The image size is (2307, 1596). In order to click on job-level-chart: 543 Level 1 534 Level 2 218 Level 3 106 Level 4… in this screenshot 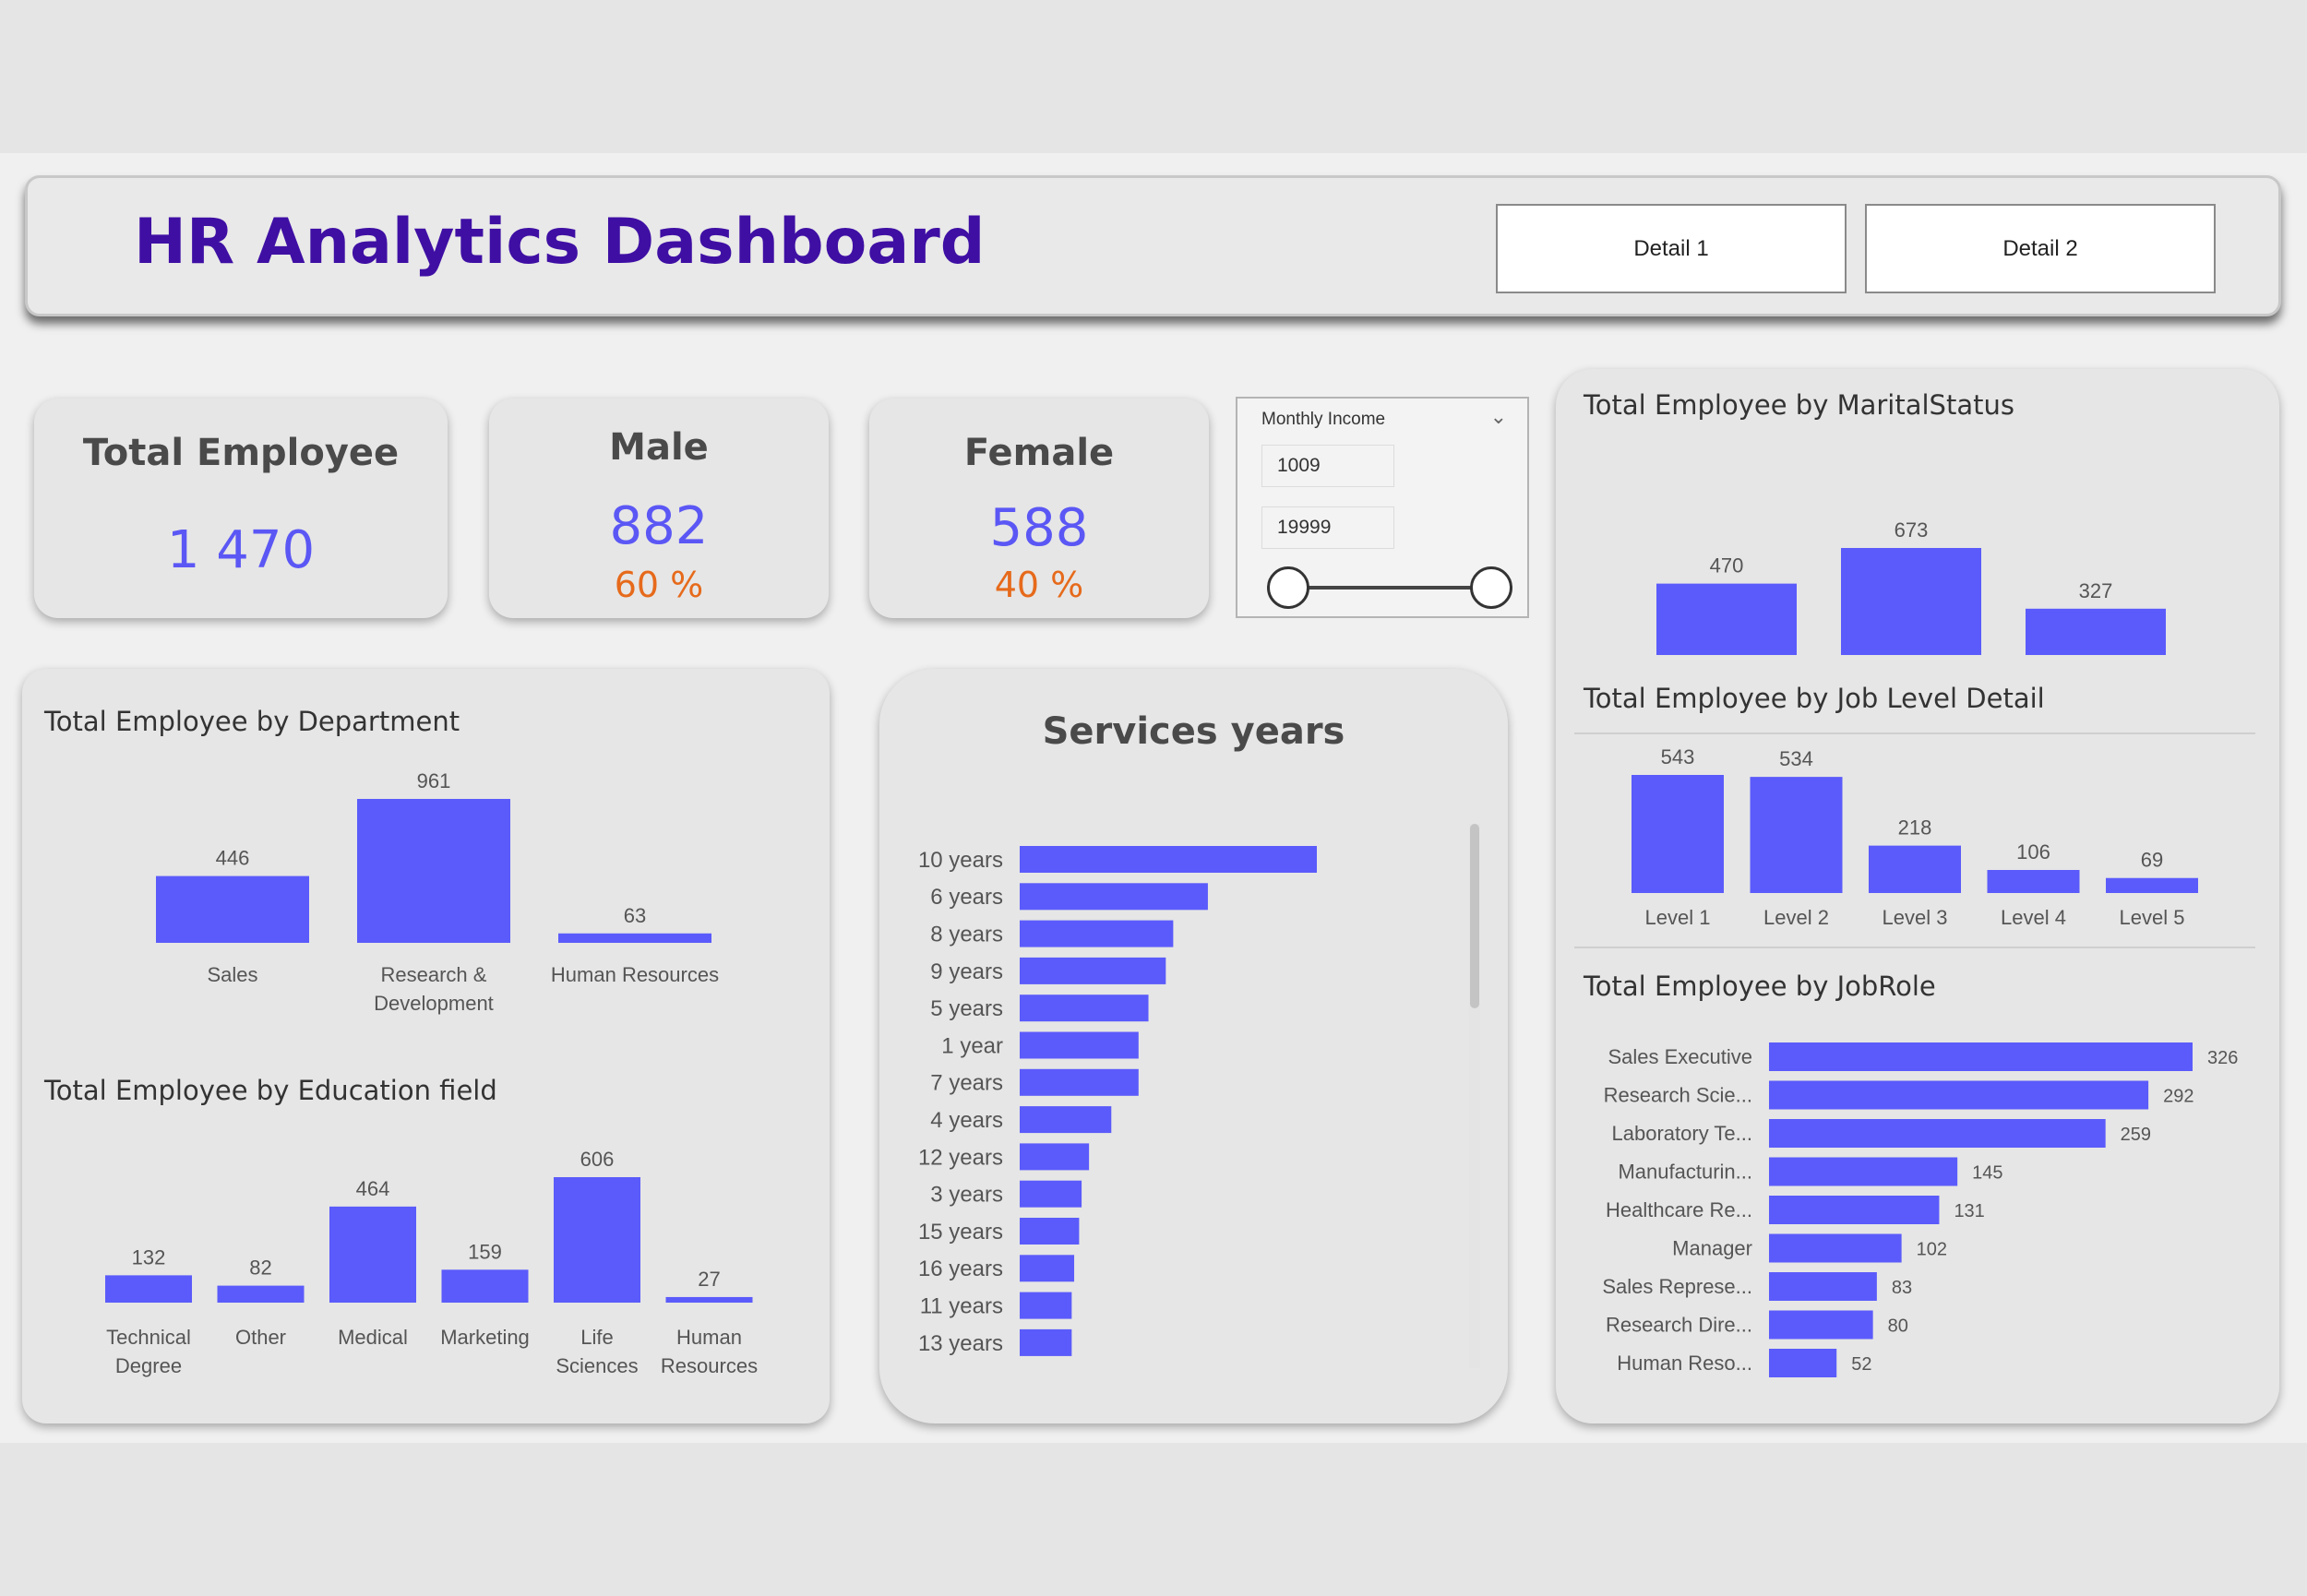, I will do `click(1915, 837)`.